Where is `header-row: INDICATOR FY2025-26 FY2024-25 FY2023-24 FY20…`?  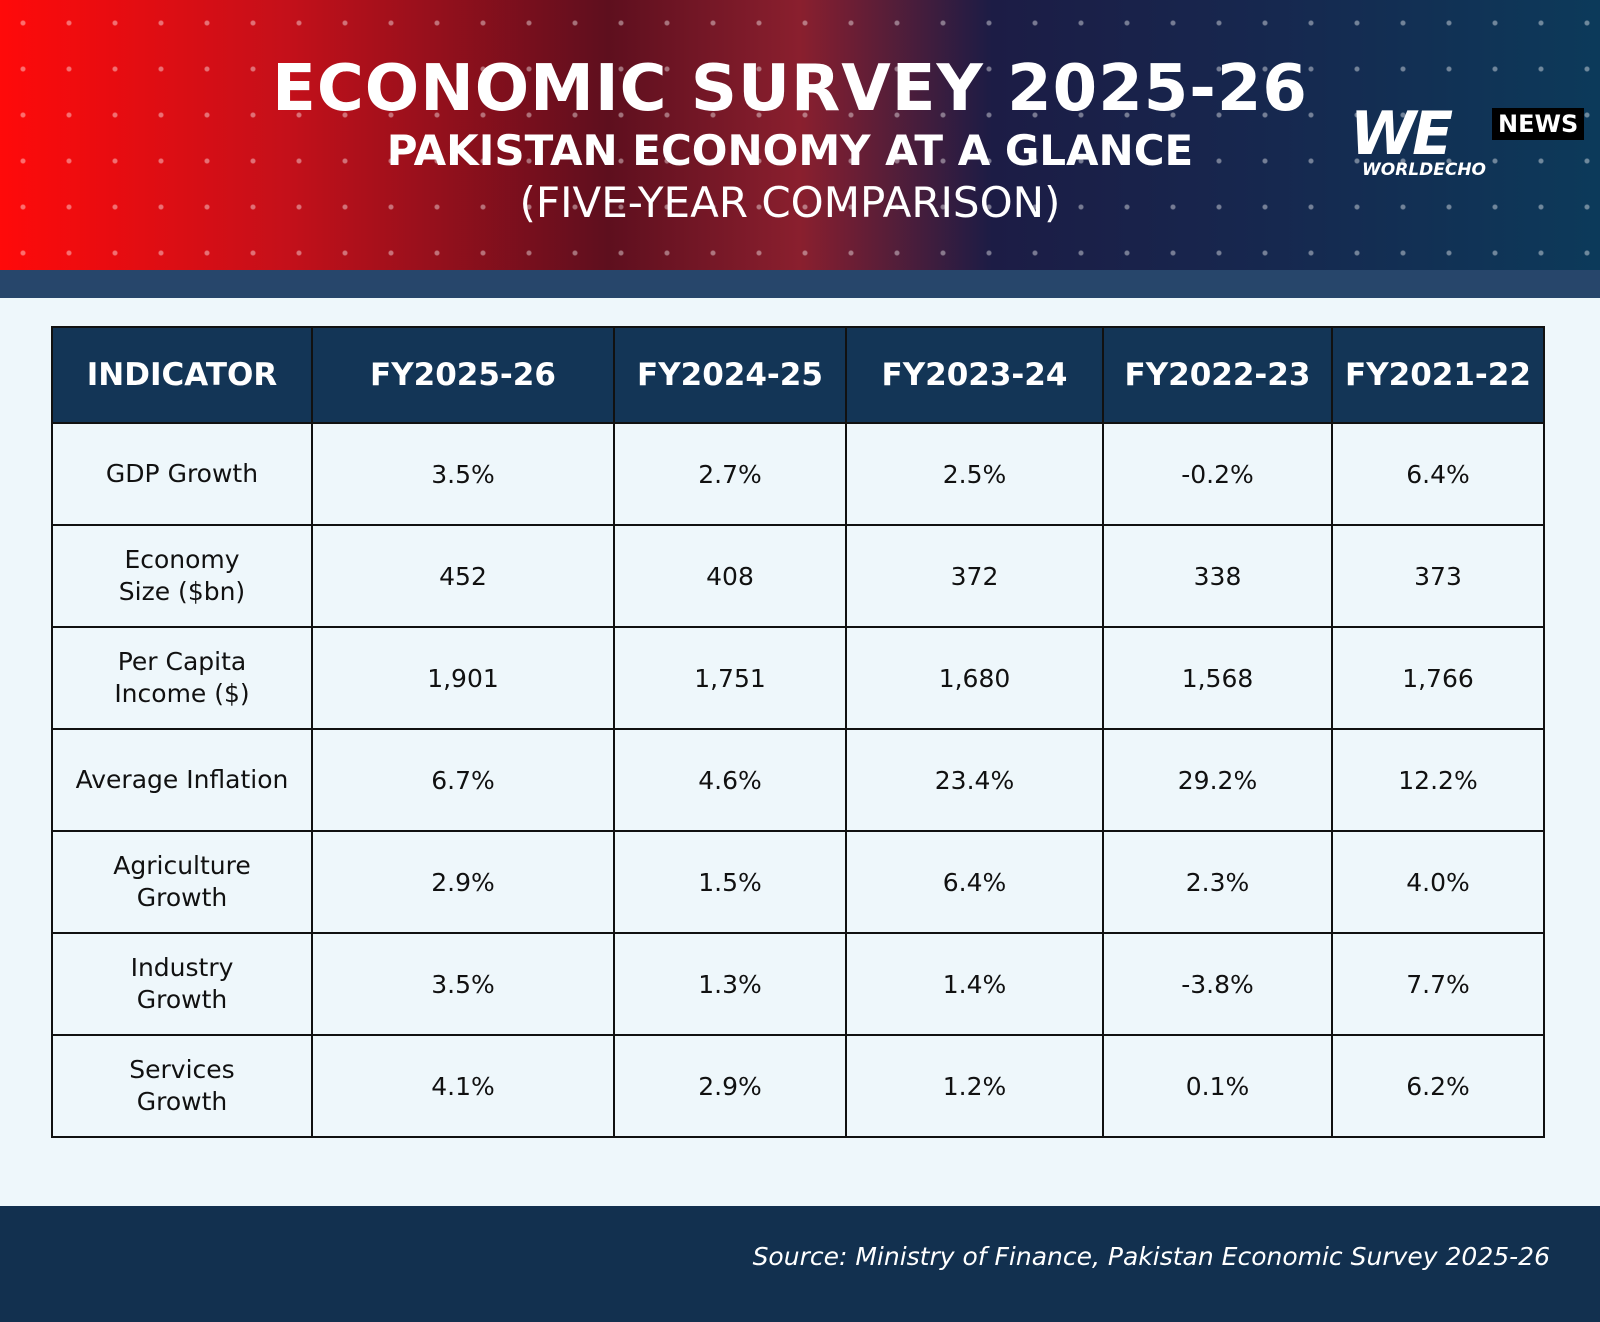 header-row: INDICATOR FY2025-26 FY2024-25 FY2023-24 FY20… is located at coordinates (798, 375).